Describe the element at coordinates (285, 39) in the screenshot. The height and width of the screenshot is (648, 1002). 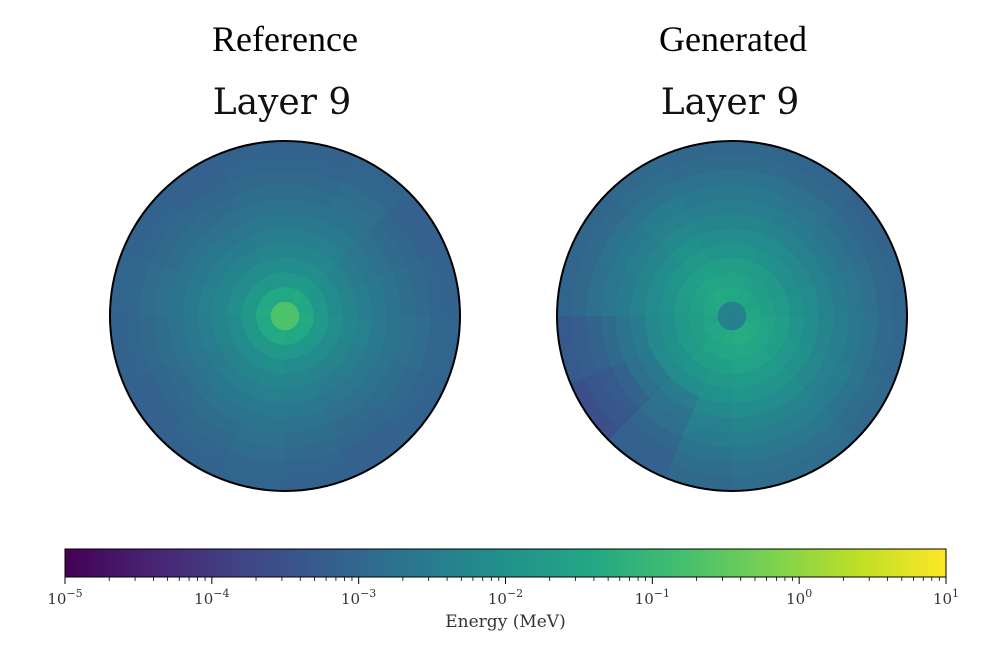
I see `reference-column-title: Reference` at that location.